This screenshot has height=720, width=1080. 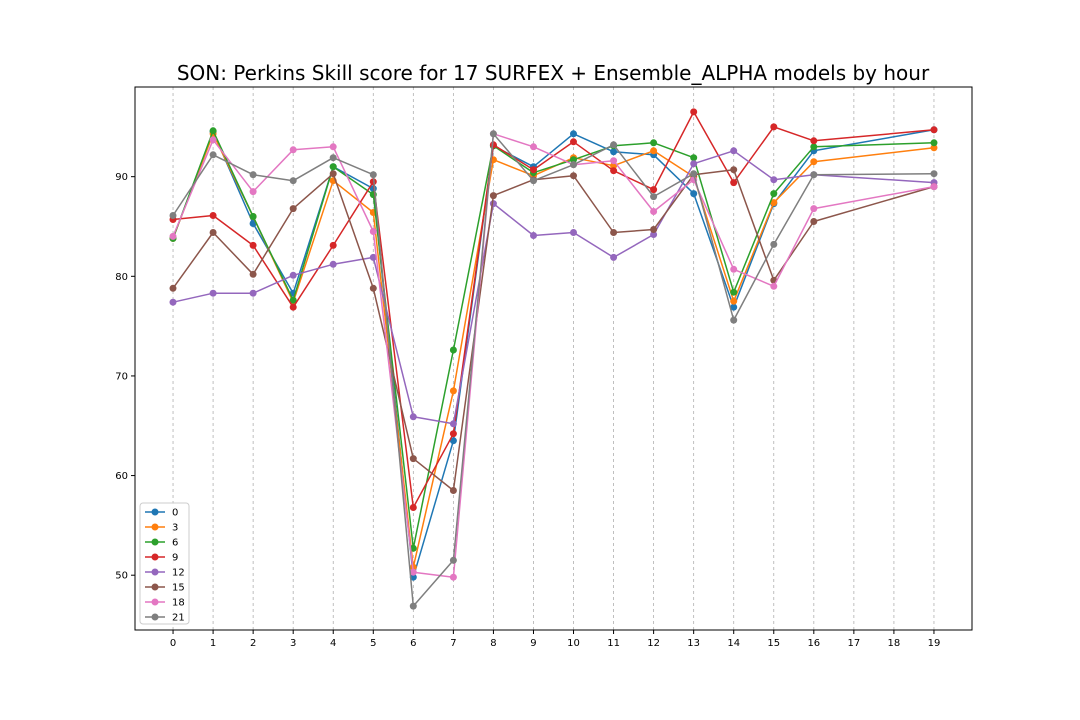 What do you see at coordinates (121, 177) in the screenshot?
I see `y-tick-label: 90` at bounding box center [121, 177].